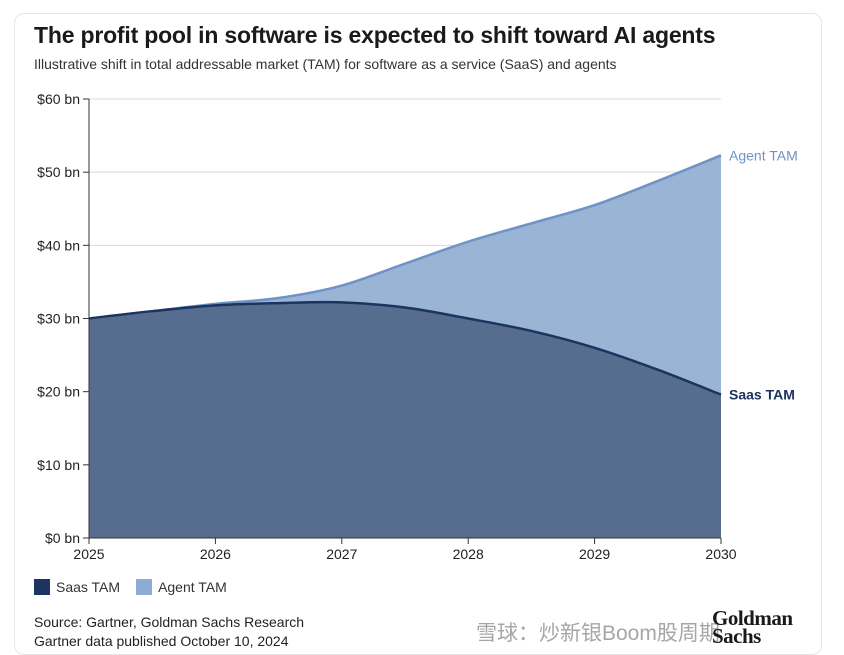  Describe the element at coordinates (58, 172) in the screenshot. I see `y-tick-label: $50 bn` at that location.